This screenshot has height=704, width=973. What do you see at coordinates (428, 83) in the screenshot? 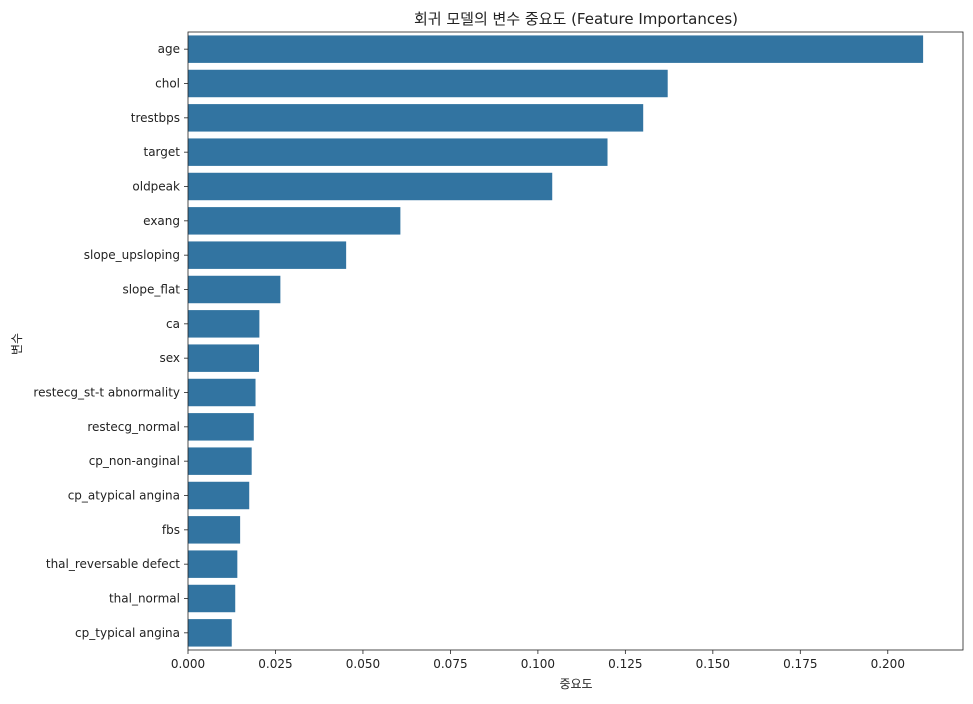
I see `bar-chol` at bounding box center [428, 83].